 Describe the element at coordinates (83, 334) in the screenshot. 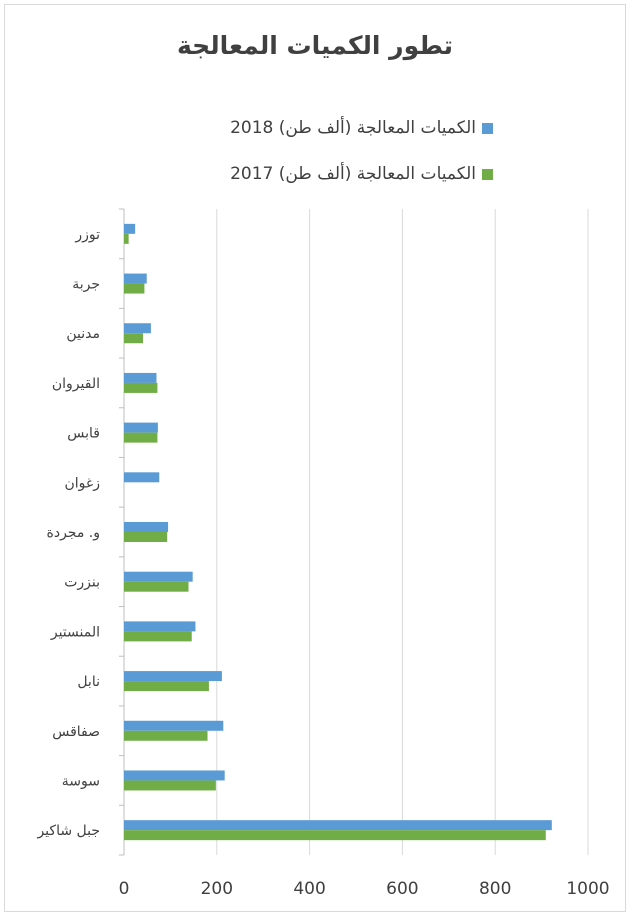

I see `category-label: مدنين` at that location.